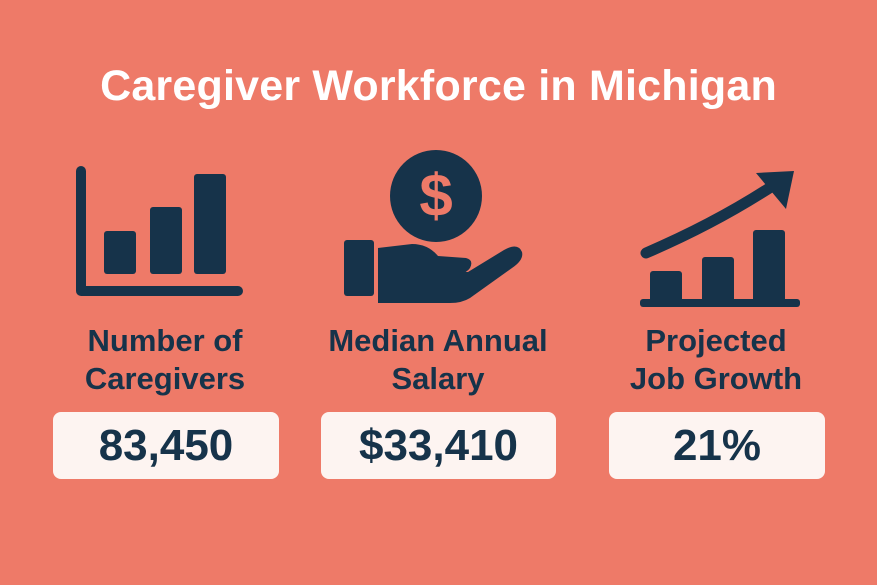 This screenshot has width=877, height=585. I want to click on stat-value: 83,450, so click(166, 445).